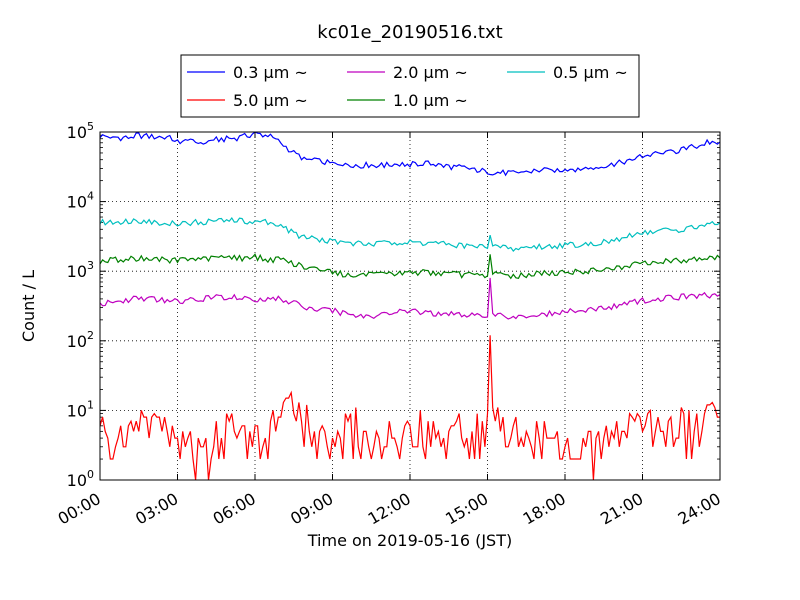 The image size is (800, 600). Describe the element at coordinates (80, 340) in the screenshot. I see `y-tick-label: 10²` at that location.